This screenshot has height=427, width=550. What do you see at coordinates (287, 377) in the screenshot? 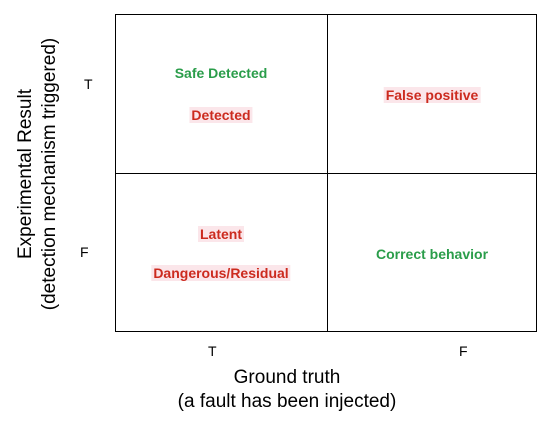
I see `x-axis-title-line1: Ground truth` at bounding box center [287, 377].